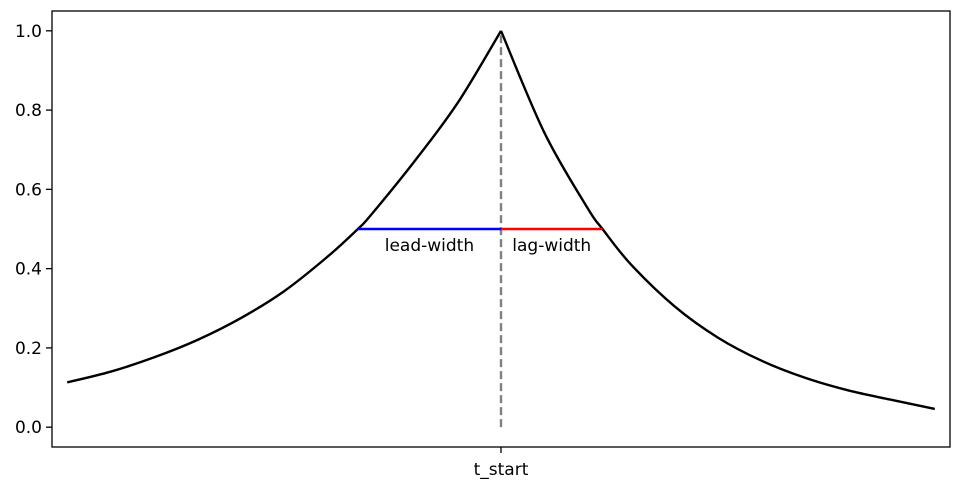 This screenshot has width=962, height=491. I want to click on y-tick-label: 0.6, so click(28, 190).